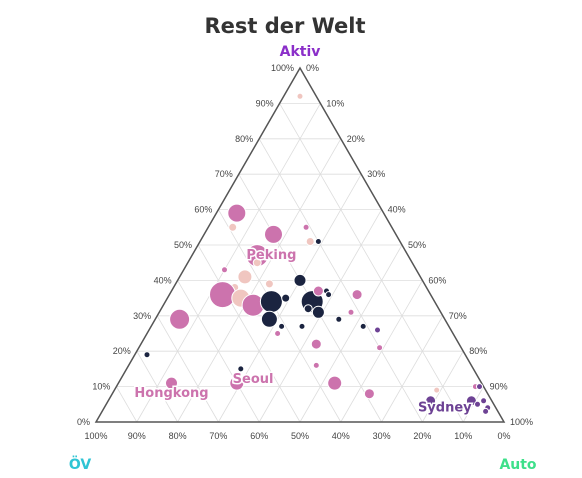 The image size is (582, 478). What do you see at coordinates (137, 436) in the screenshot?
I see `tick-label-bottom: 90%` at bounding box center [137, 436].